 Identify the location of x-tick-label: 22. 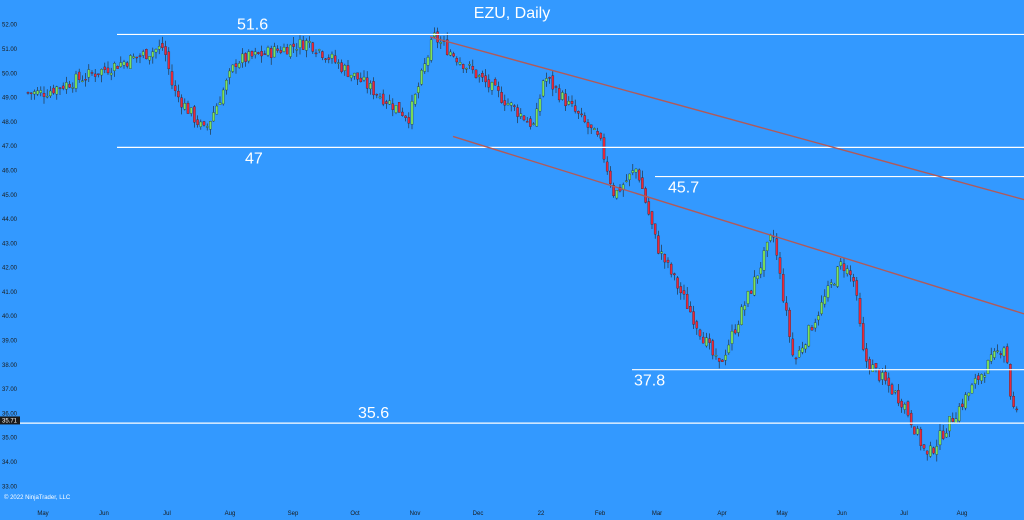
(541, 514).